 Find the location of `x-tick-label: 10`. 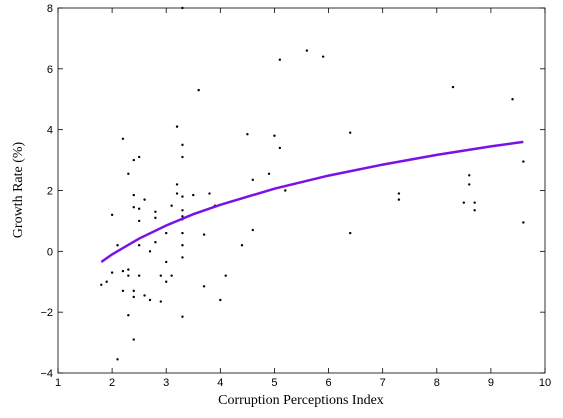

x-tick-label: 10 is located at coordinates (545, 383).